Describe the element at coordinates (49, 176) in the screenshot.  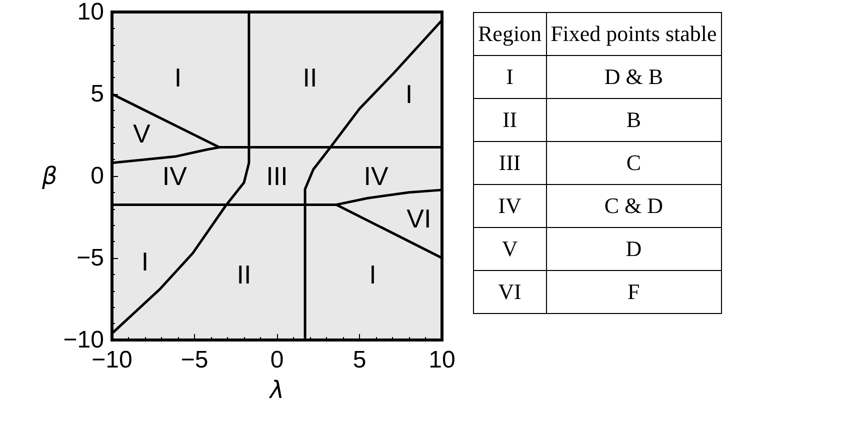
I see `y-axis-title: β` at that location.